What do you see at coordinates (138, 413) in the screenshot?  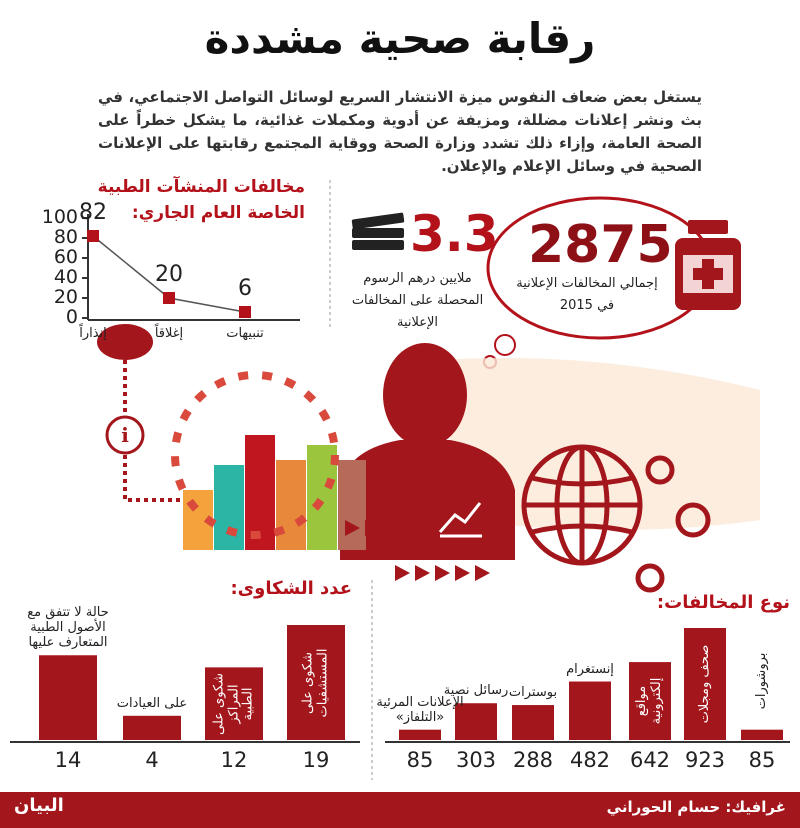 I see `info-icon: i` at bounding box center [138, 413].